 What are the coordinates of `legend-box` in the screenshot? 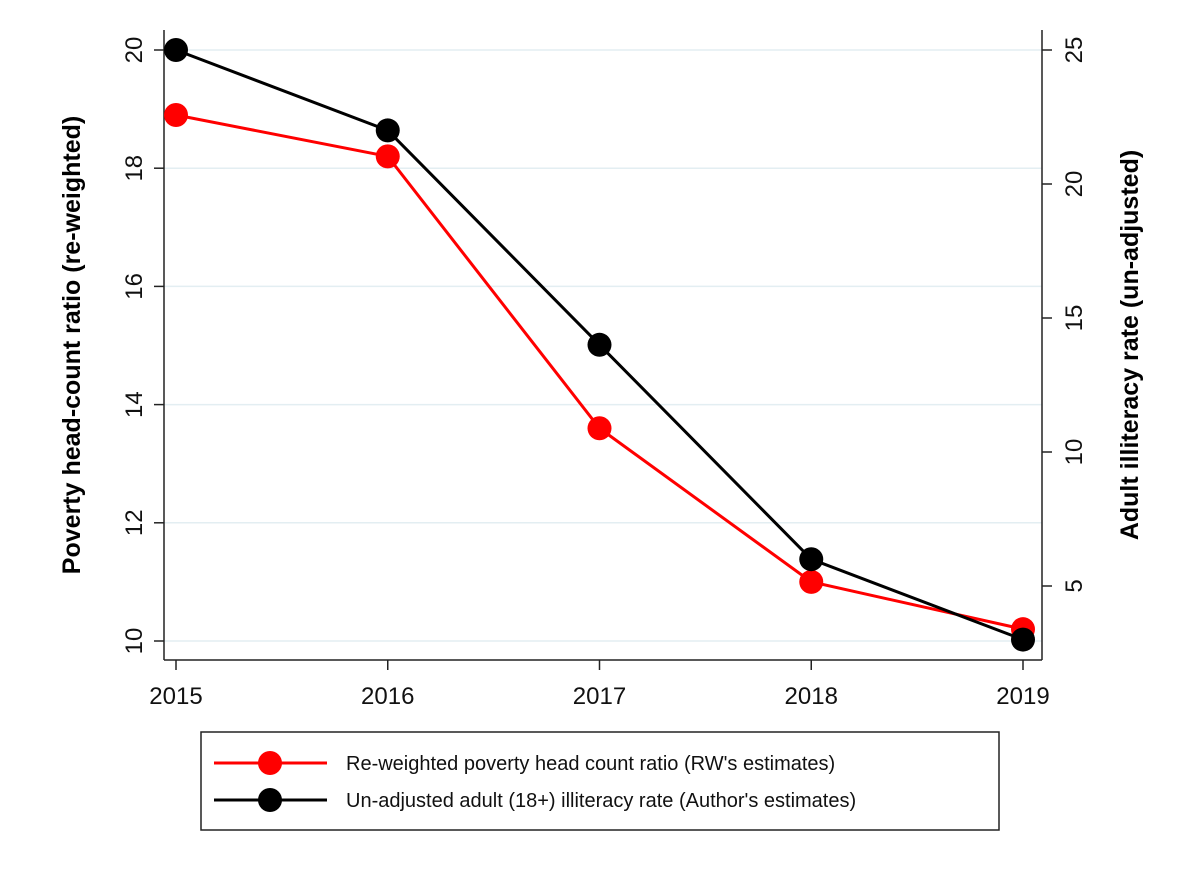 It's located at (600, 781).